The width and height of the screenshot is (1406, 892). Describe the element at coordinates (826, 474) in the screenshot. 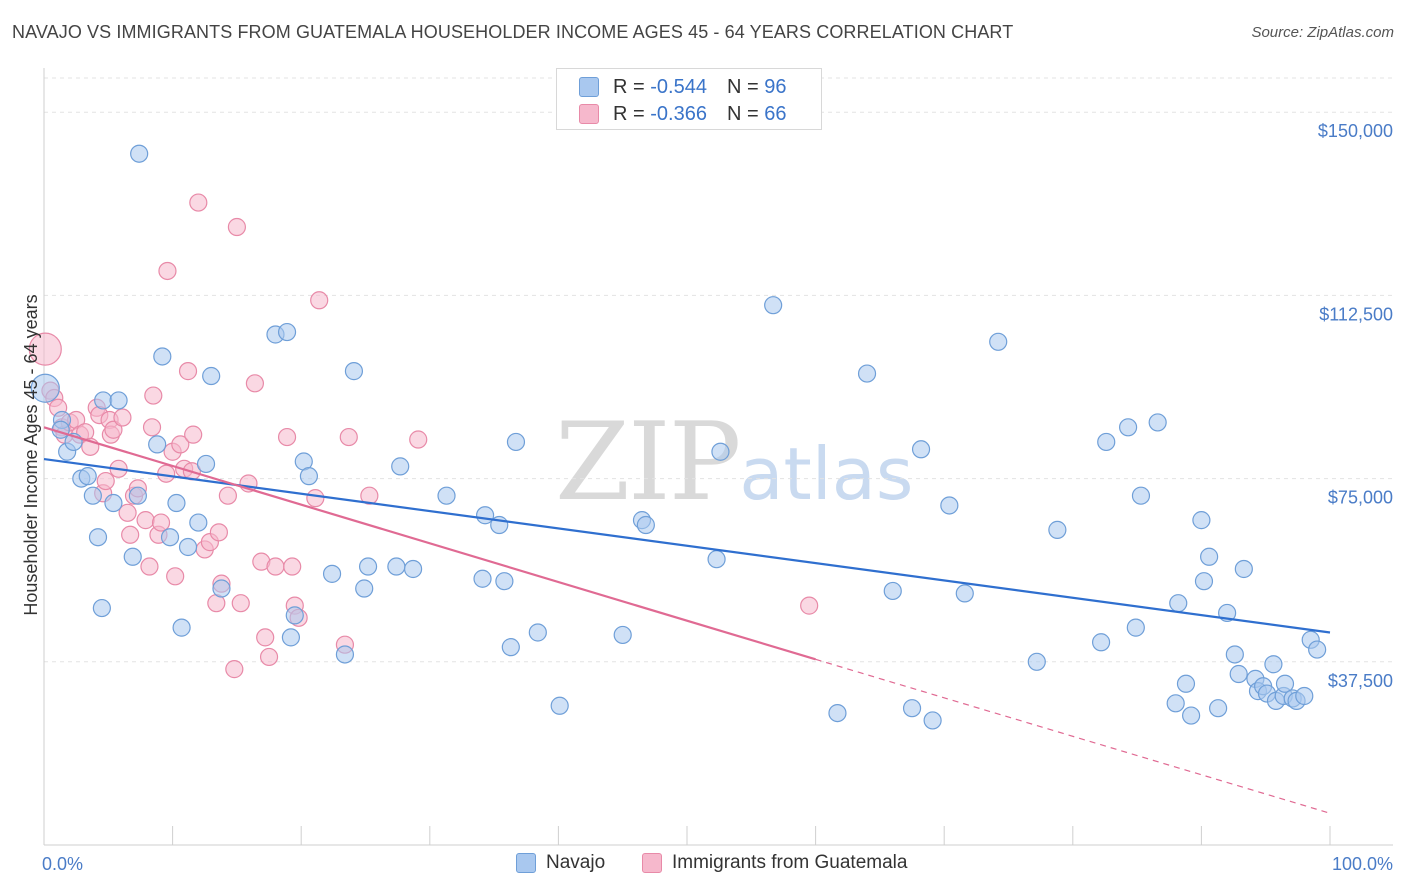

I see `watermark-atlas: atlas` at that location.